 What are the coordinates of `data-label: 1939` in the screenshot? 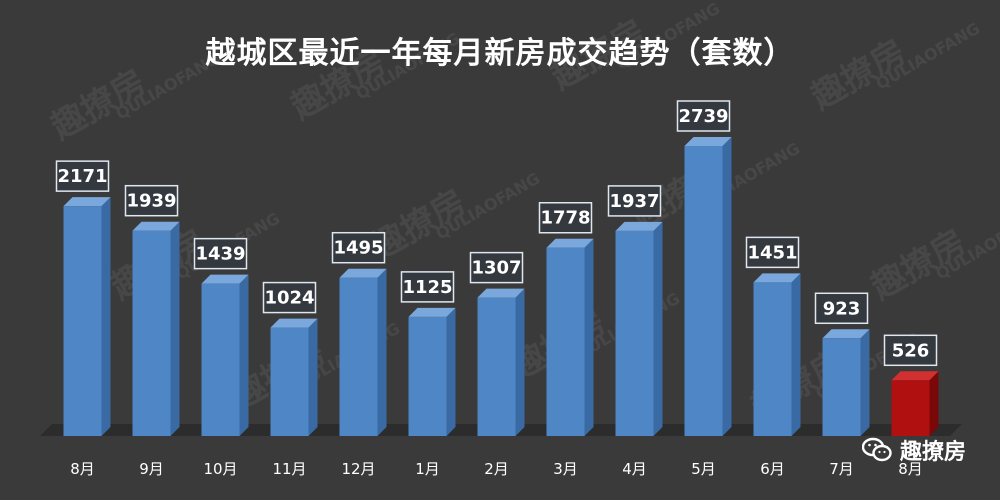 It's located at (151, 201).